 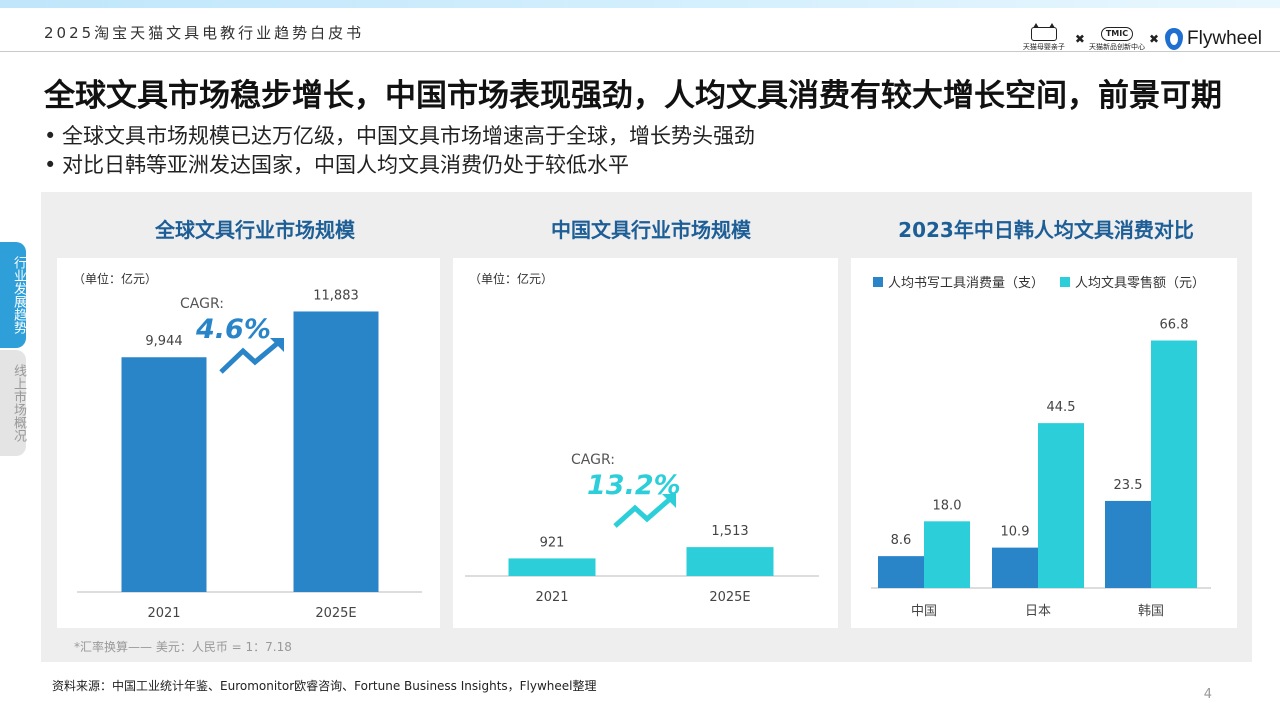 What do you see at coordinates (966, 283) in the screenshot?
I see `legend-label-writing: 人均书写工具消费量（支）` at bounding box center [966, 283].